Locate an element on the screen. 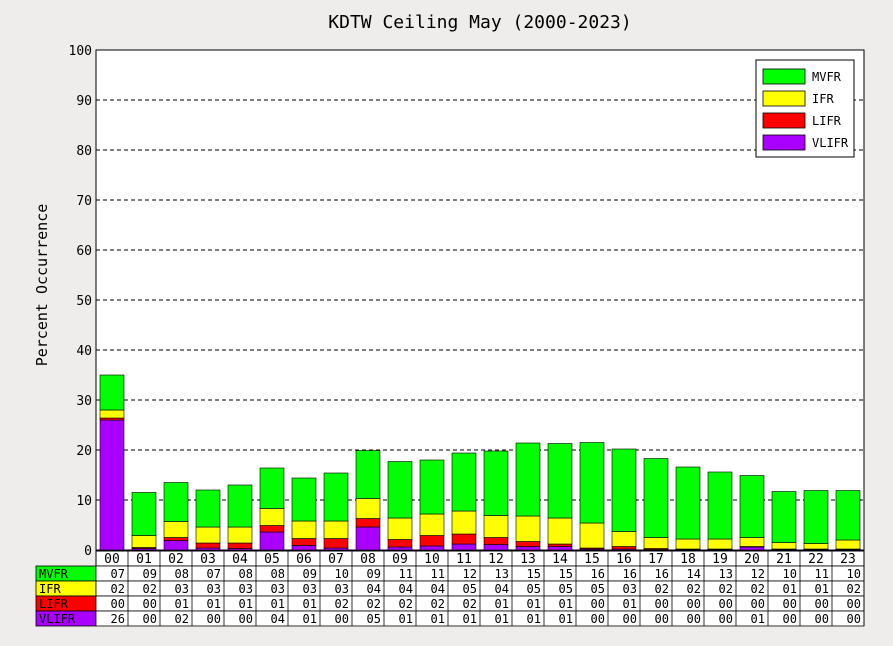 The image size is (893, 646). x-tick-label: 17 is located at coordinates (656, 559).